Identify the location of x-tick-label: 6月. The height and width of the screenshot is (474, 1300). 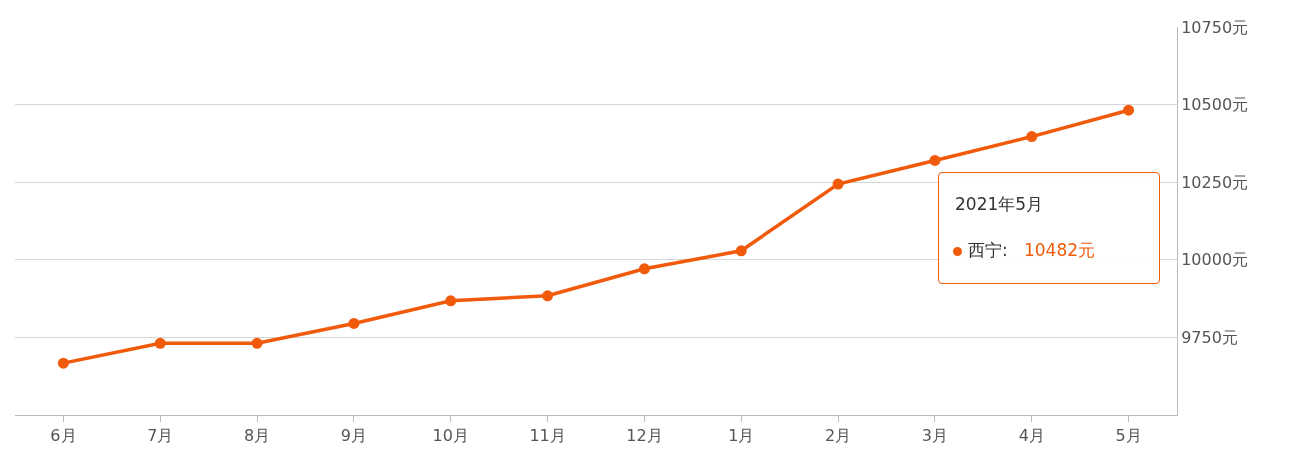
(63, 436).